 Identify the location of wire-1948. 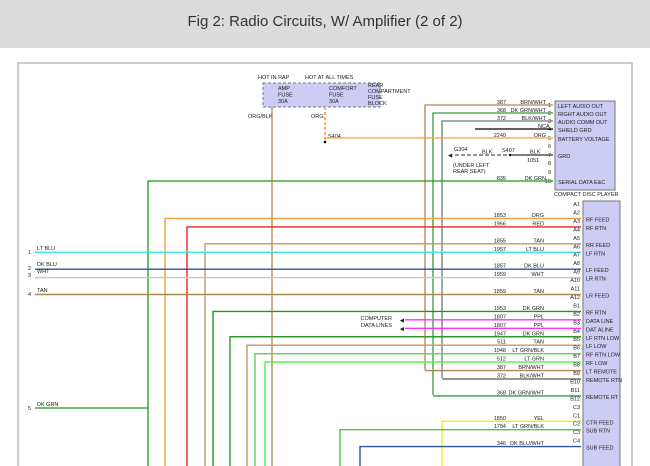
(417, 409).